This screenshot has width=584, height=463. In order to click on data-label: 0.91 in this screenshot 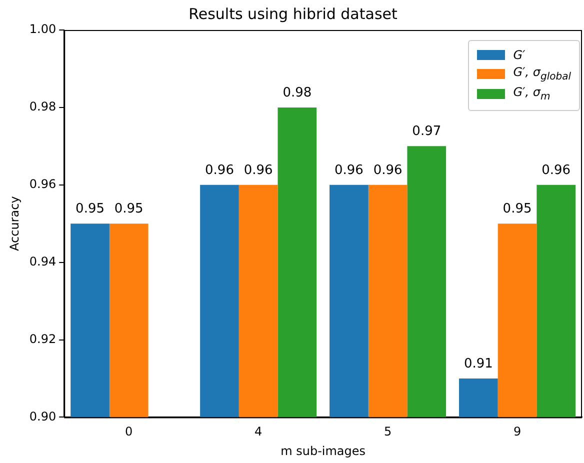, I will do `click(478, 364)`.